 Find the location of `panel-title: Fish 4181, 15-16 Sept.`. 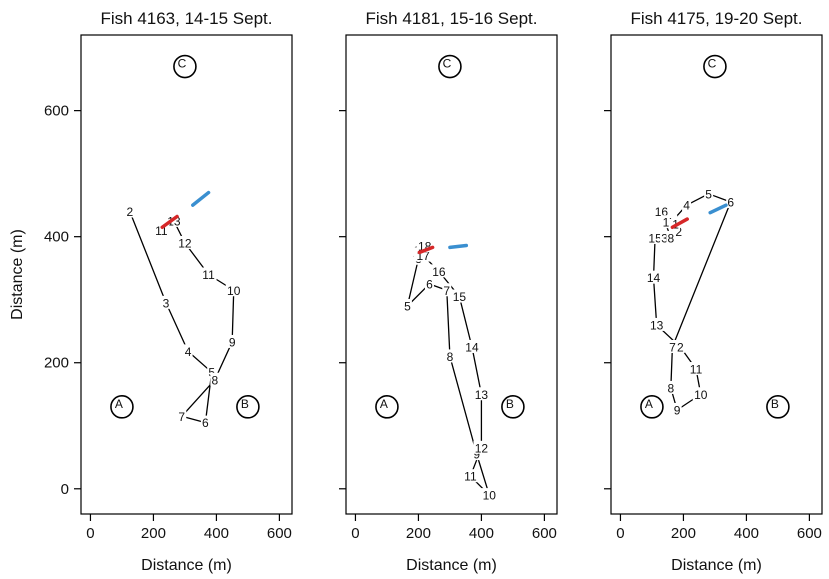

panel-title: Fish 4181, 15-16 Sept. is located at coordinates (451, 18).